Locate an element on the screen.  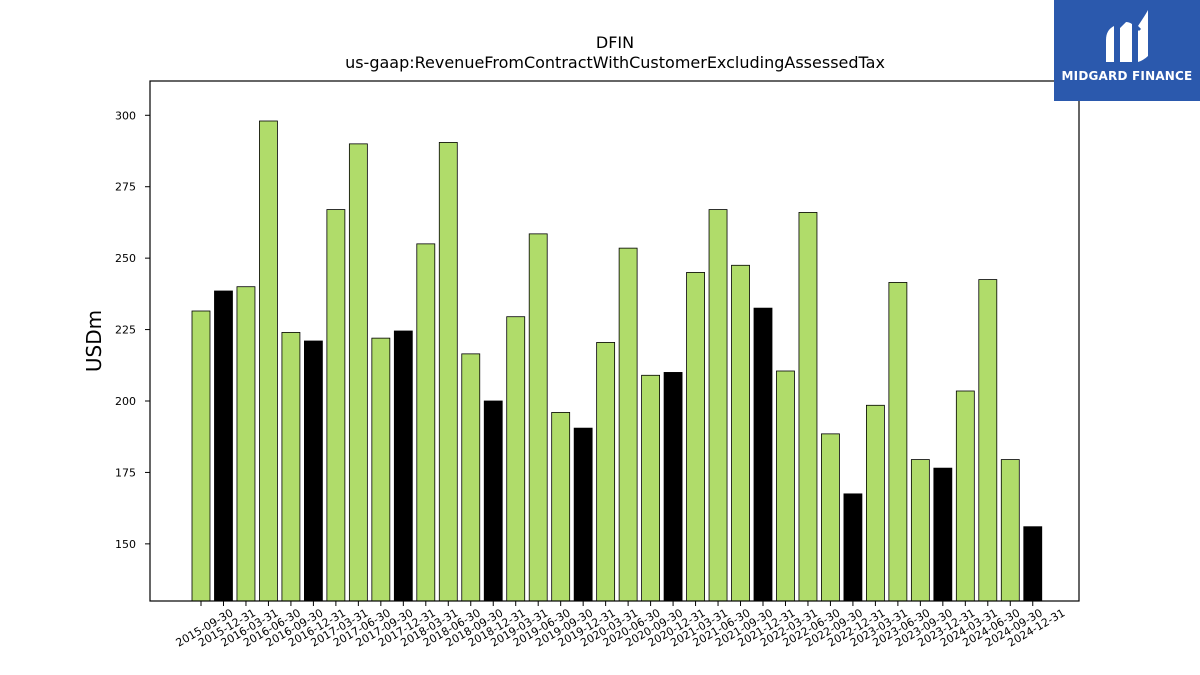
y-tick-label: 225 is located at coordinates (125, 330).